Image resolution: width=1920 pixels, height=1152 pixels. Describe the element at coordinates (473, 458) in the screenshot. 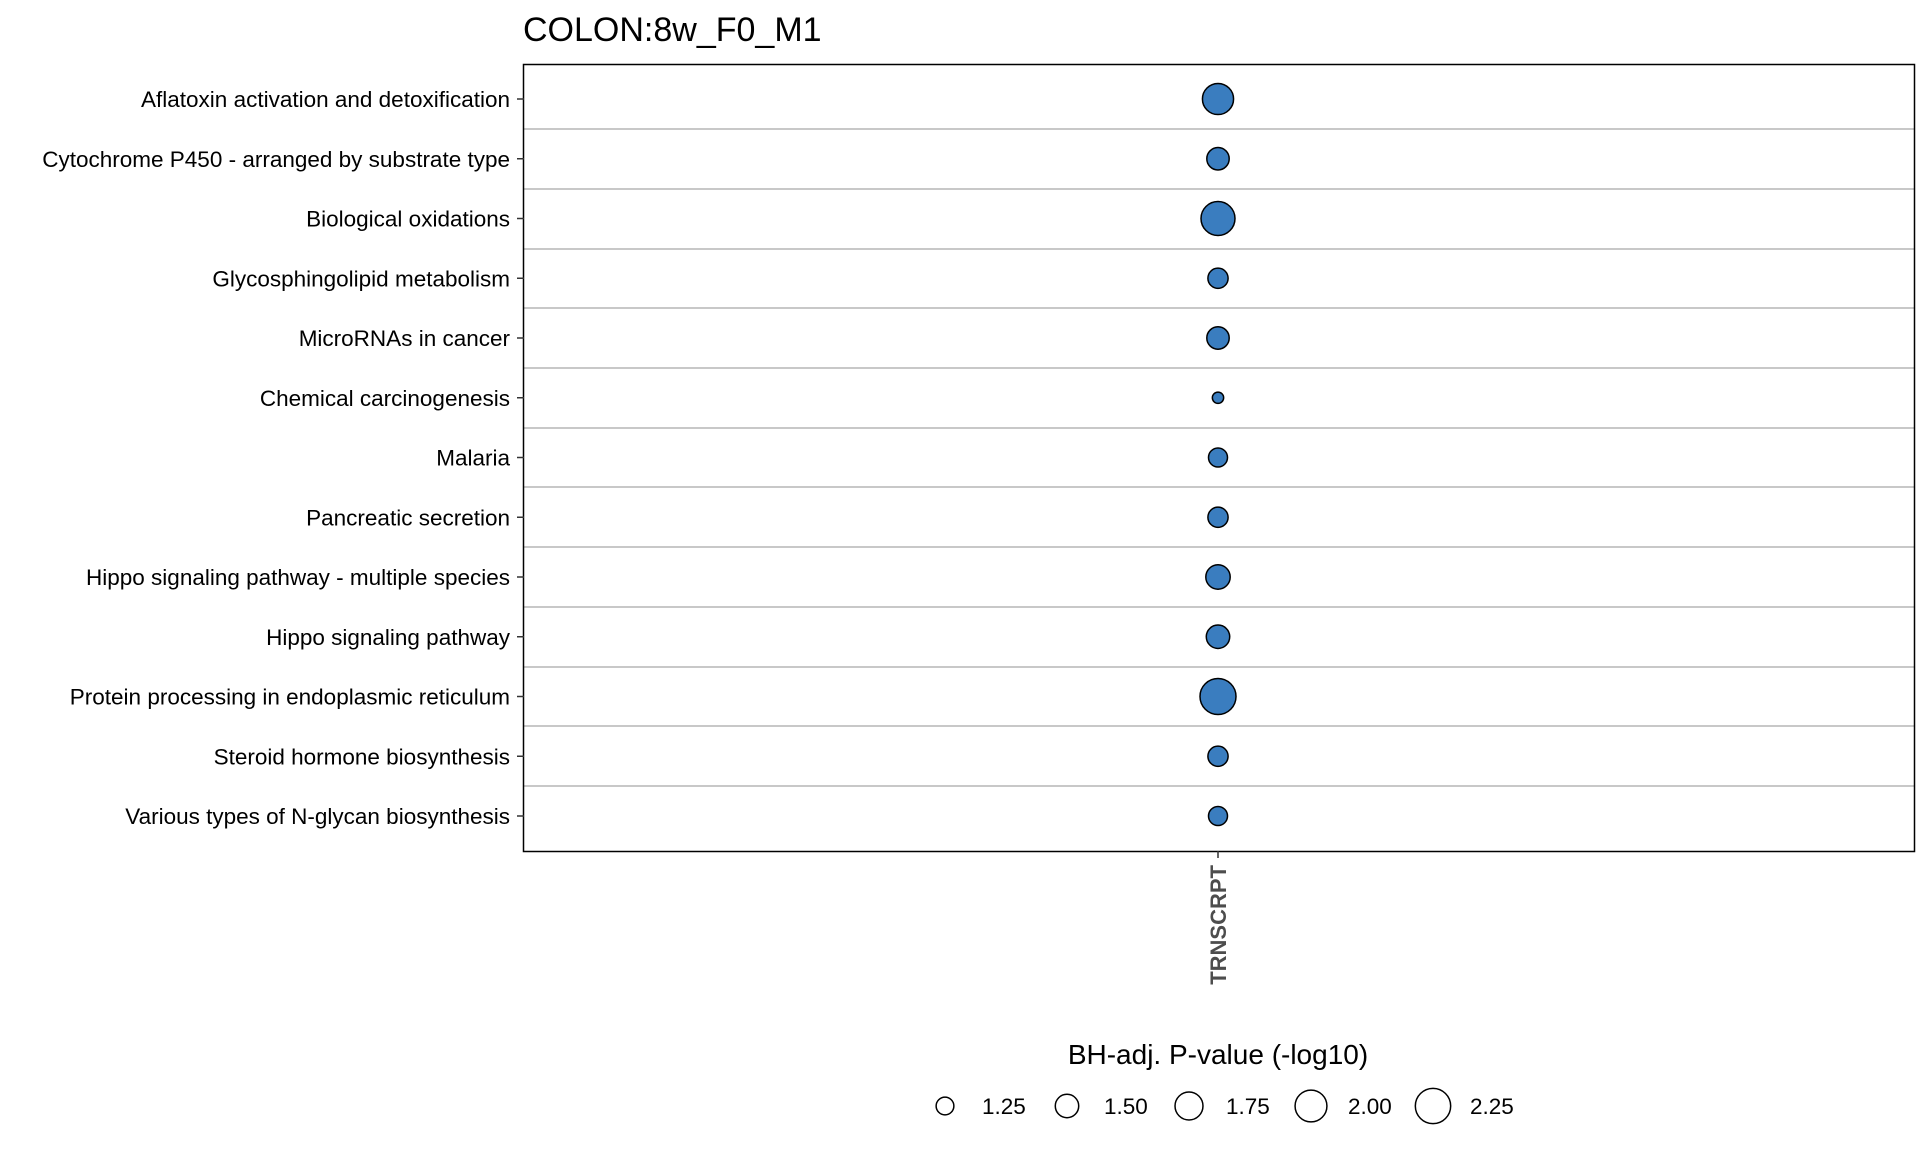

I see `y-tick-label: Malaria` at that location.